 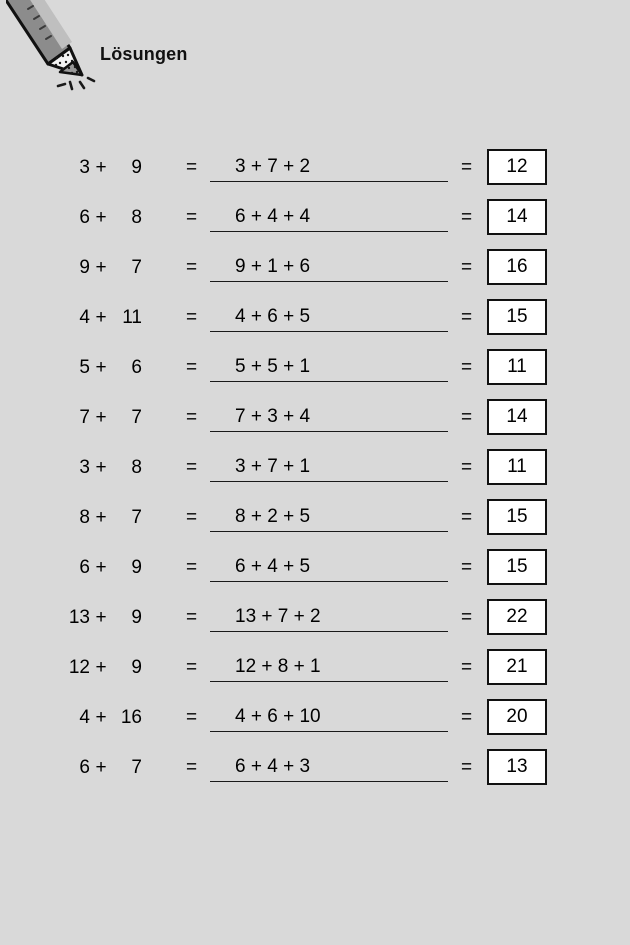 I want to click on operand-a: 12, so click(x=79, y=667).